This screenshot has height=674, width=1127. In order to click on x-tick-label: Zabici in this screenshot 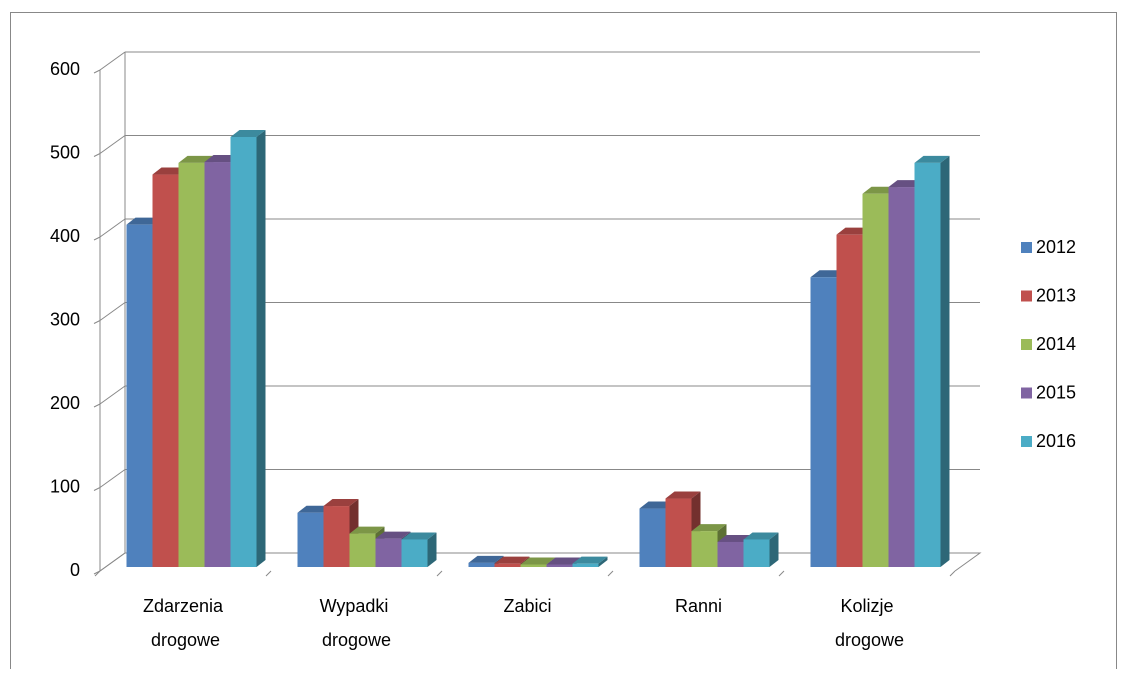, I will do `click(527, 606)`.